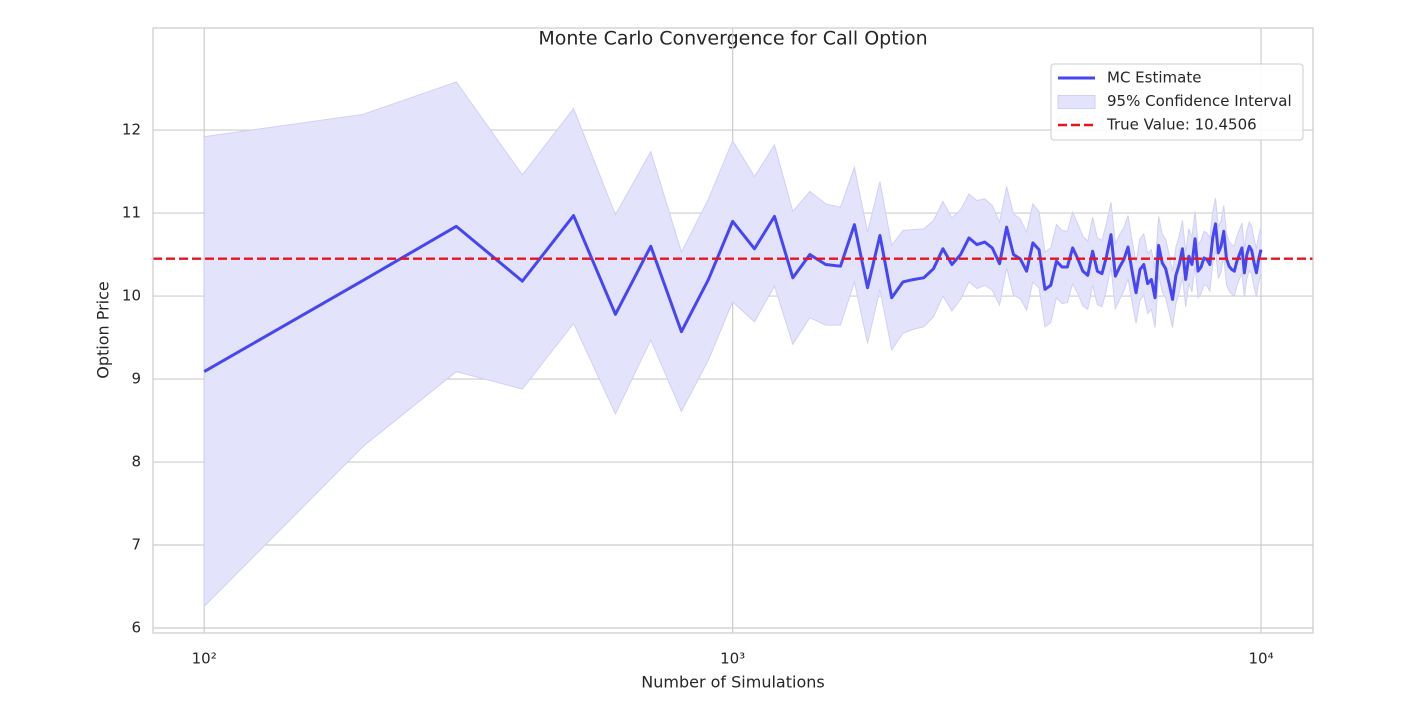 The image size is (1401, 710). What do you see at coordinates (732, 682) in the screenshot?
I see `x-axis-label: Number of Simulations` at bounding box center [732, 682].